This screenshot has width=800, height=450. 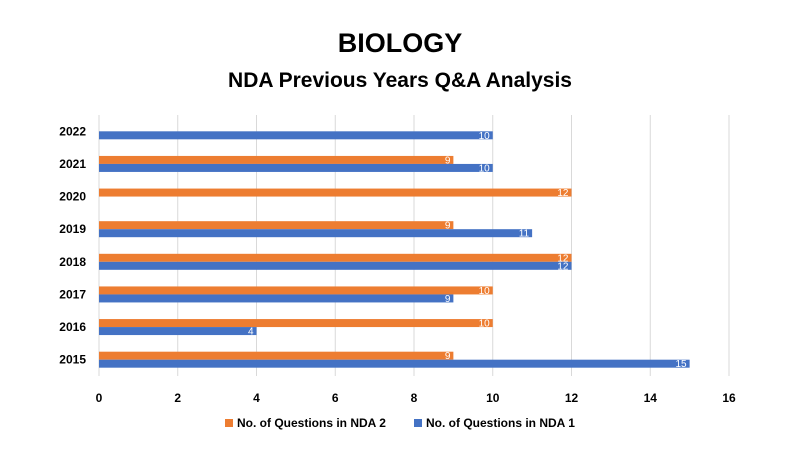 What do you see at coordinates (177, 398) in the screenshot?
I see `x-tick-label: 2` at bounding box center [177, 398].